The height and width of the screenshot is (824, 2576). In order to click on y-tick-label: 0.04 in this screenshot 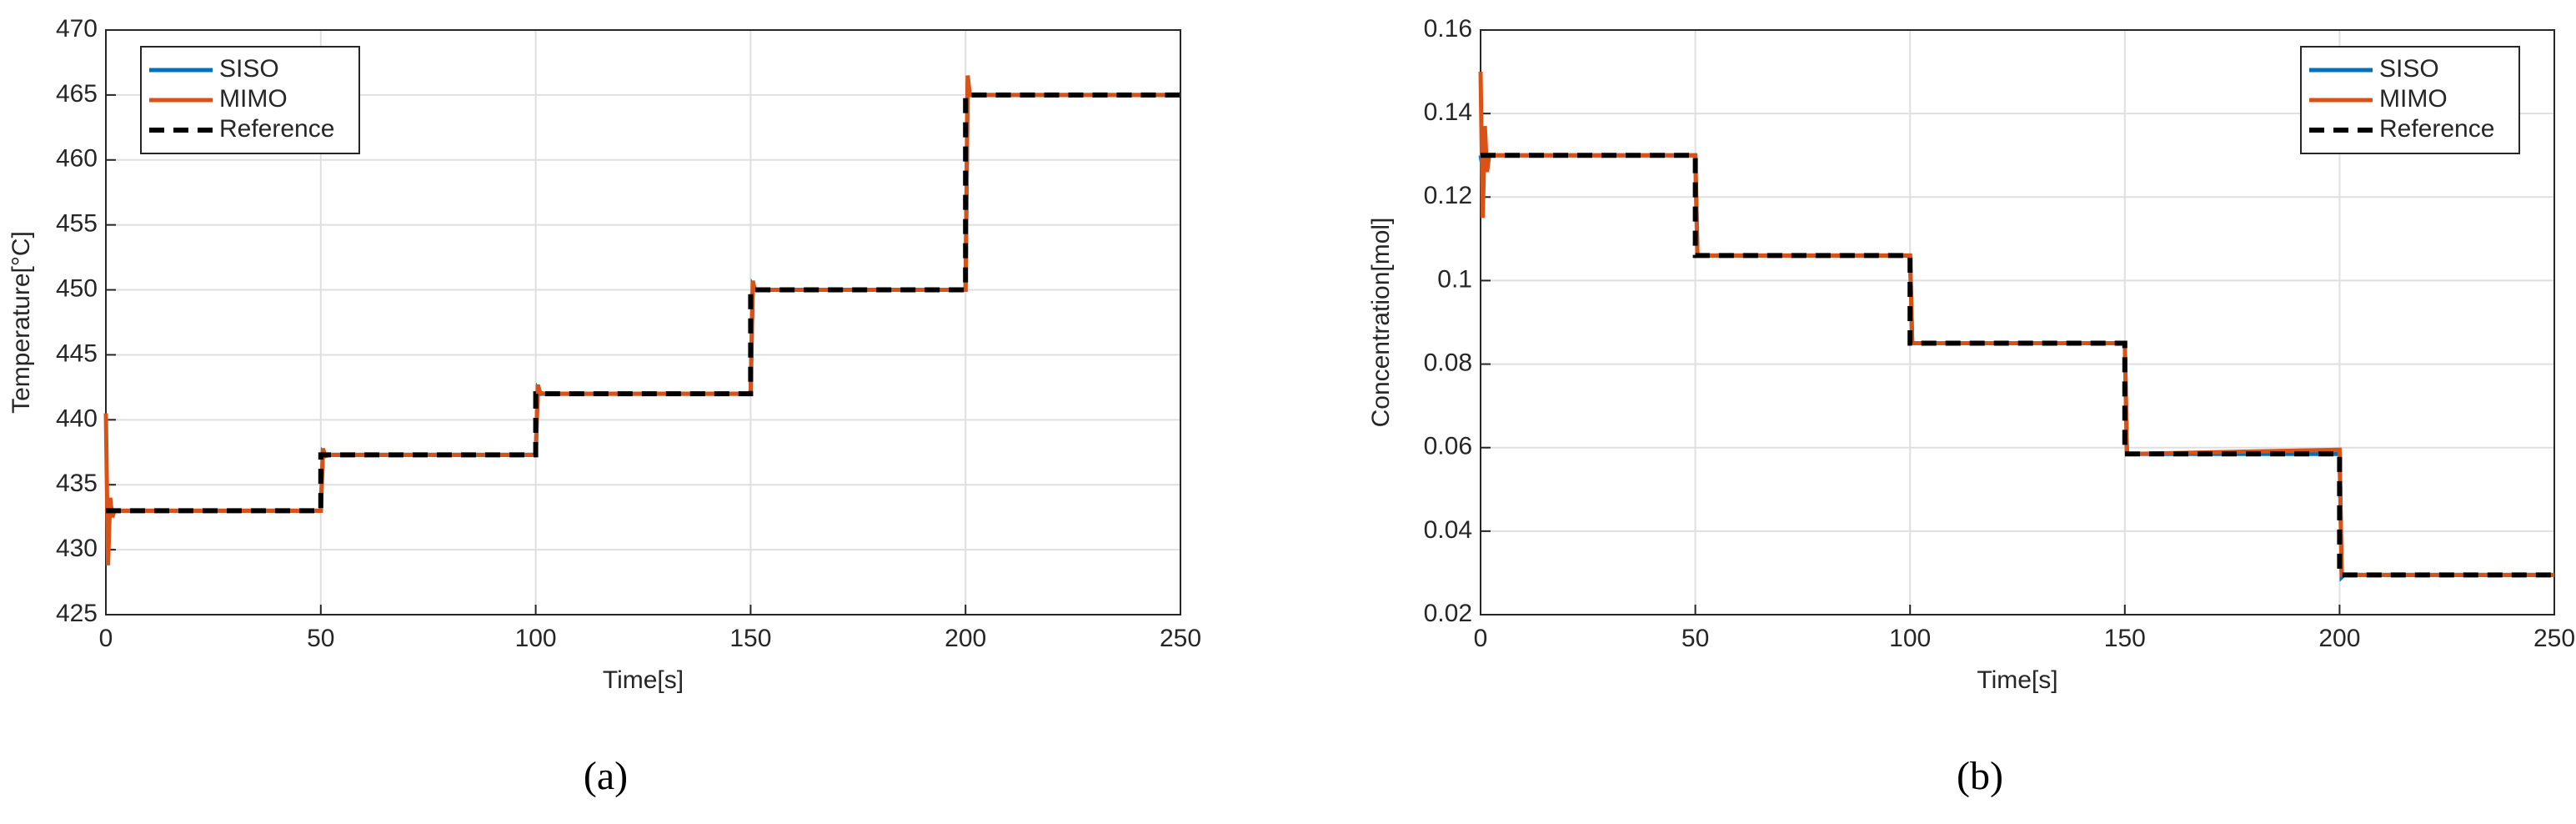, I will do `click(1448, 530)`.